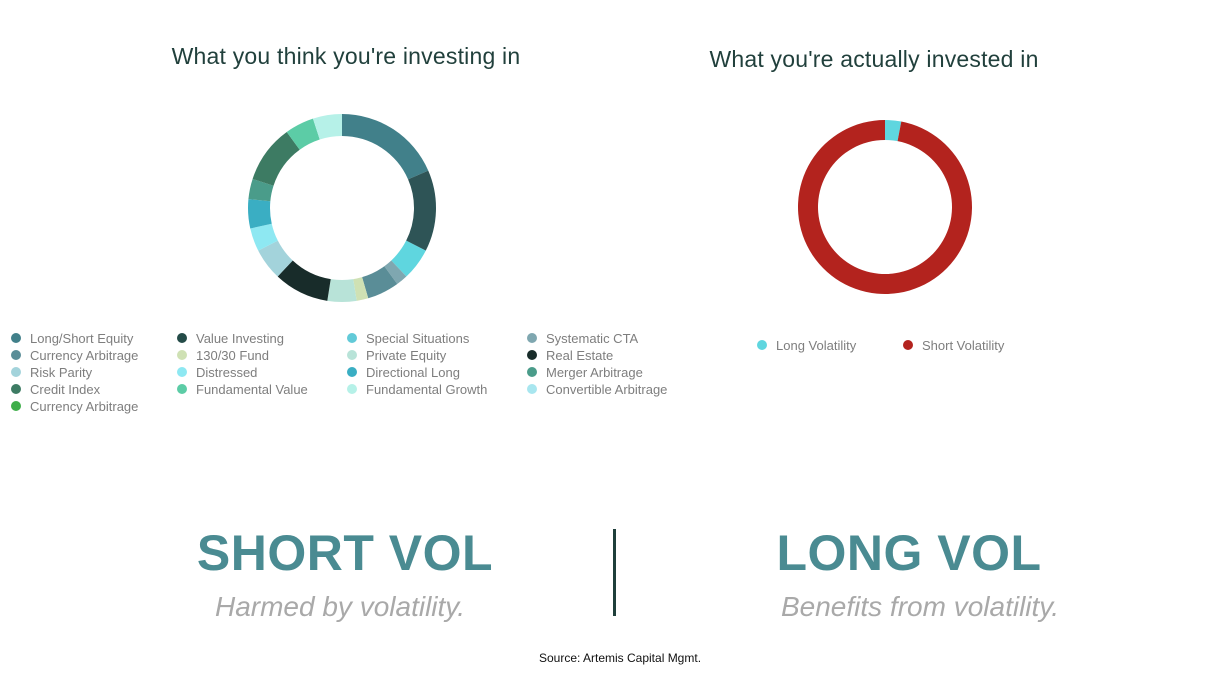  Describe the element at coordinates (427, 389) in the screenshot. I see `legend-label: Fundamental Growth` at that location.